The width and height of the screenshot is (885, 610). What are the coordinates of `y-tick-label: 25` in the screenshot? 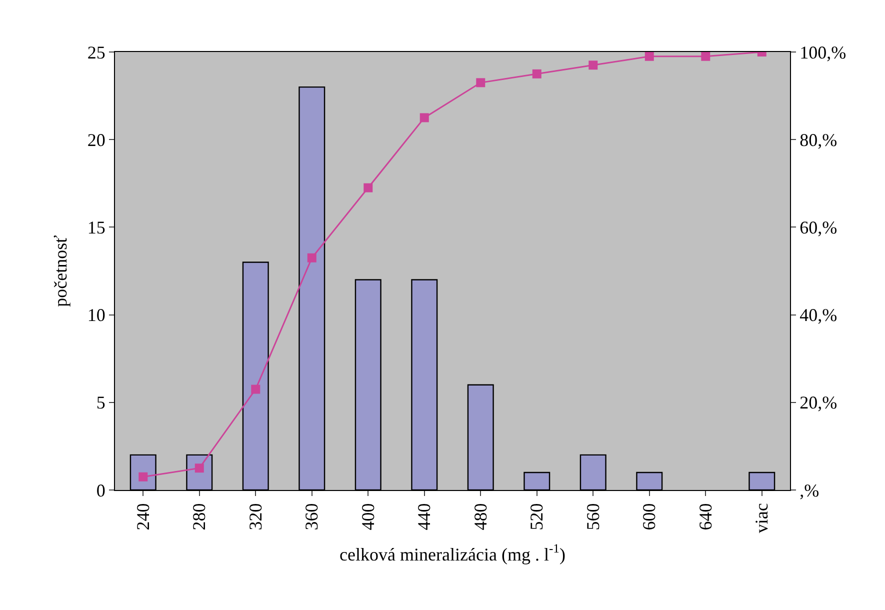 It's located at (96, 52).